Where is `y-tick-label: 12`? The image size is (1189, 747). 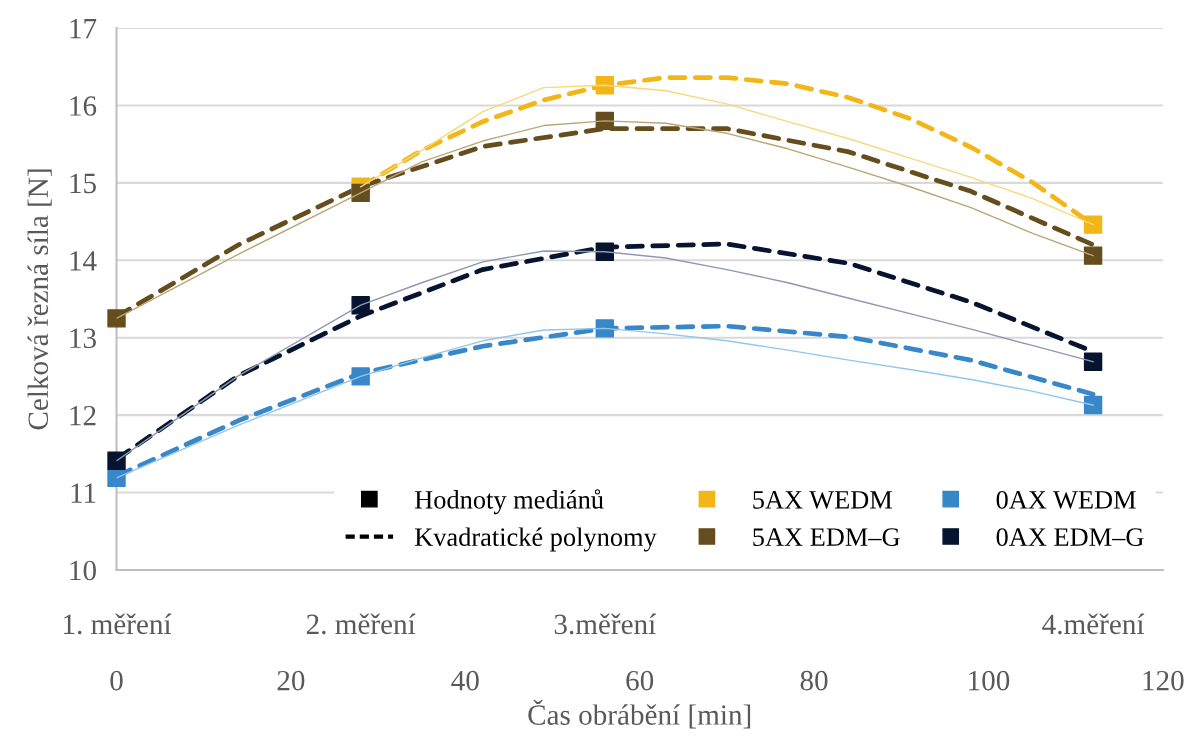
y-tick-label: 12 is located at coordinates (83, 415).